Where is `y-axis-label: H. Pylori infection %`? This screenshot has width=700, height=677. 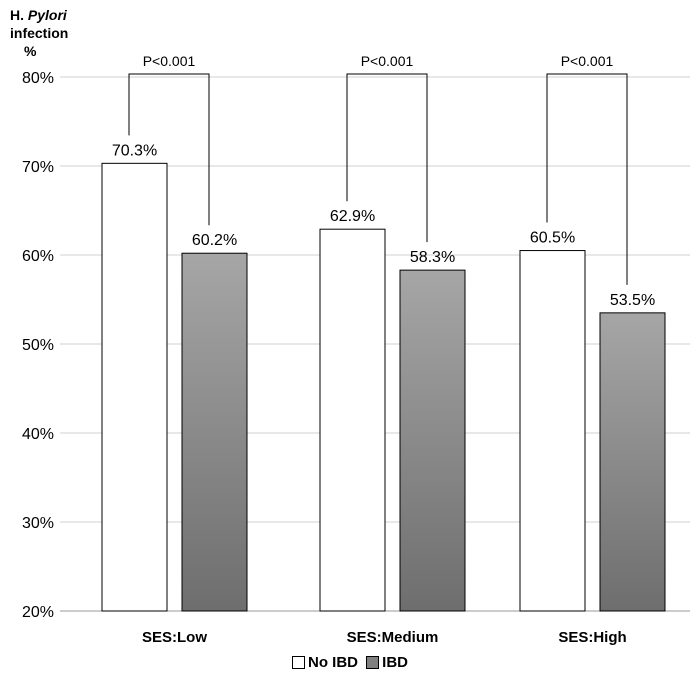
y-axis-label: H. Pylori infection % is located at coordinates (39, 33).